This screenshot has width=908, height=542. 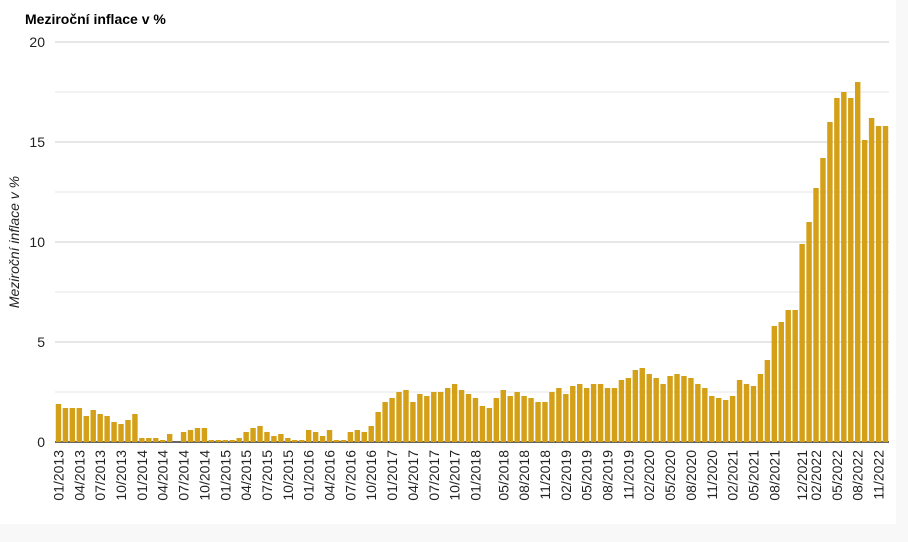 What do you see at coordinates (211, 441) in the screenshot?
I see `bar-11/2014` at bounding box center [211, 441].